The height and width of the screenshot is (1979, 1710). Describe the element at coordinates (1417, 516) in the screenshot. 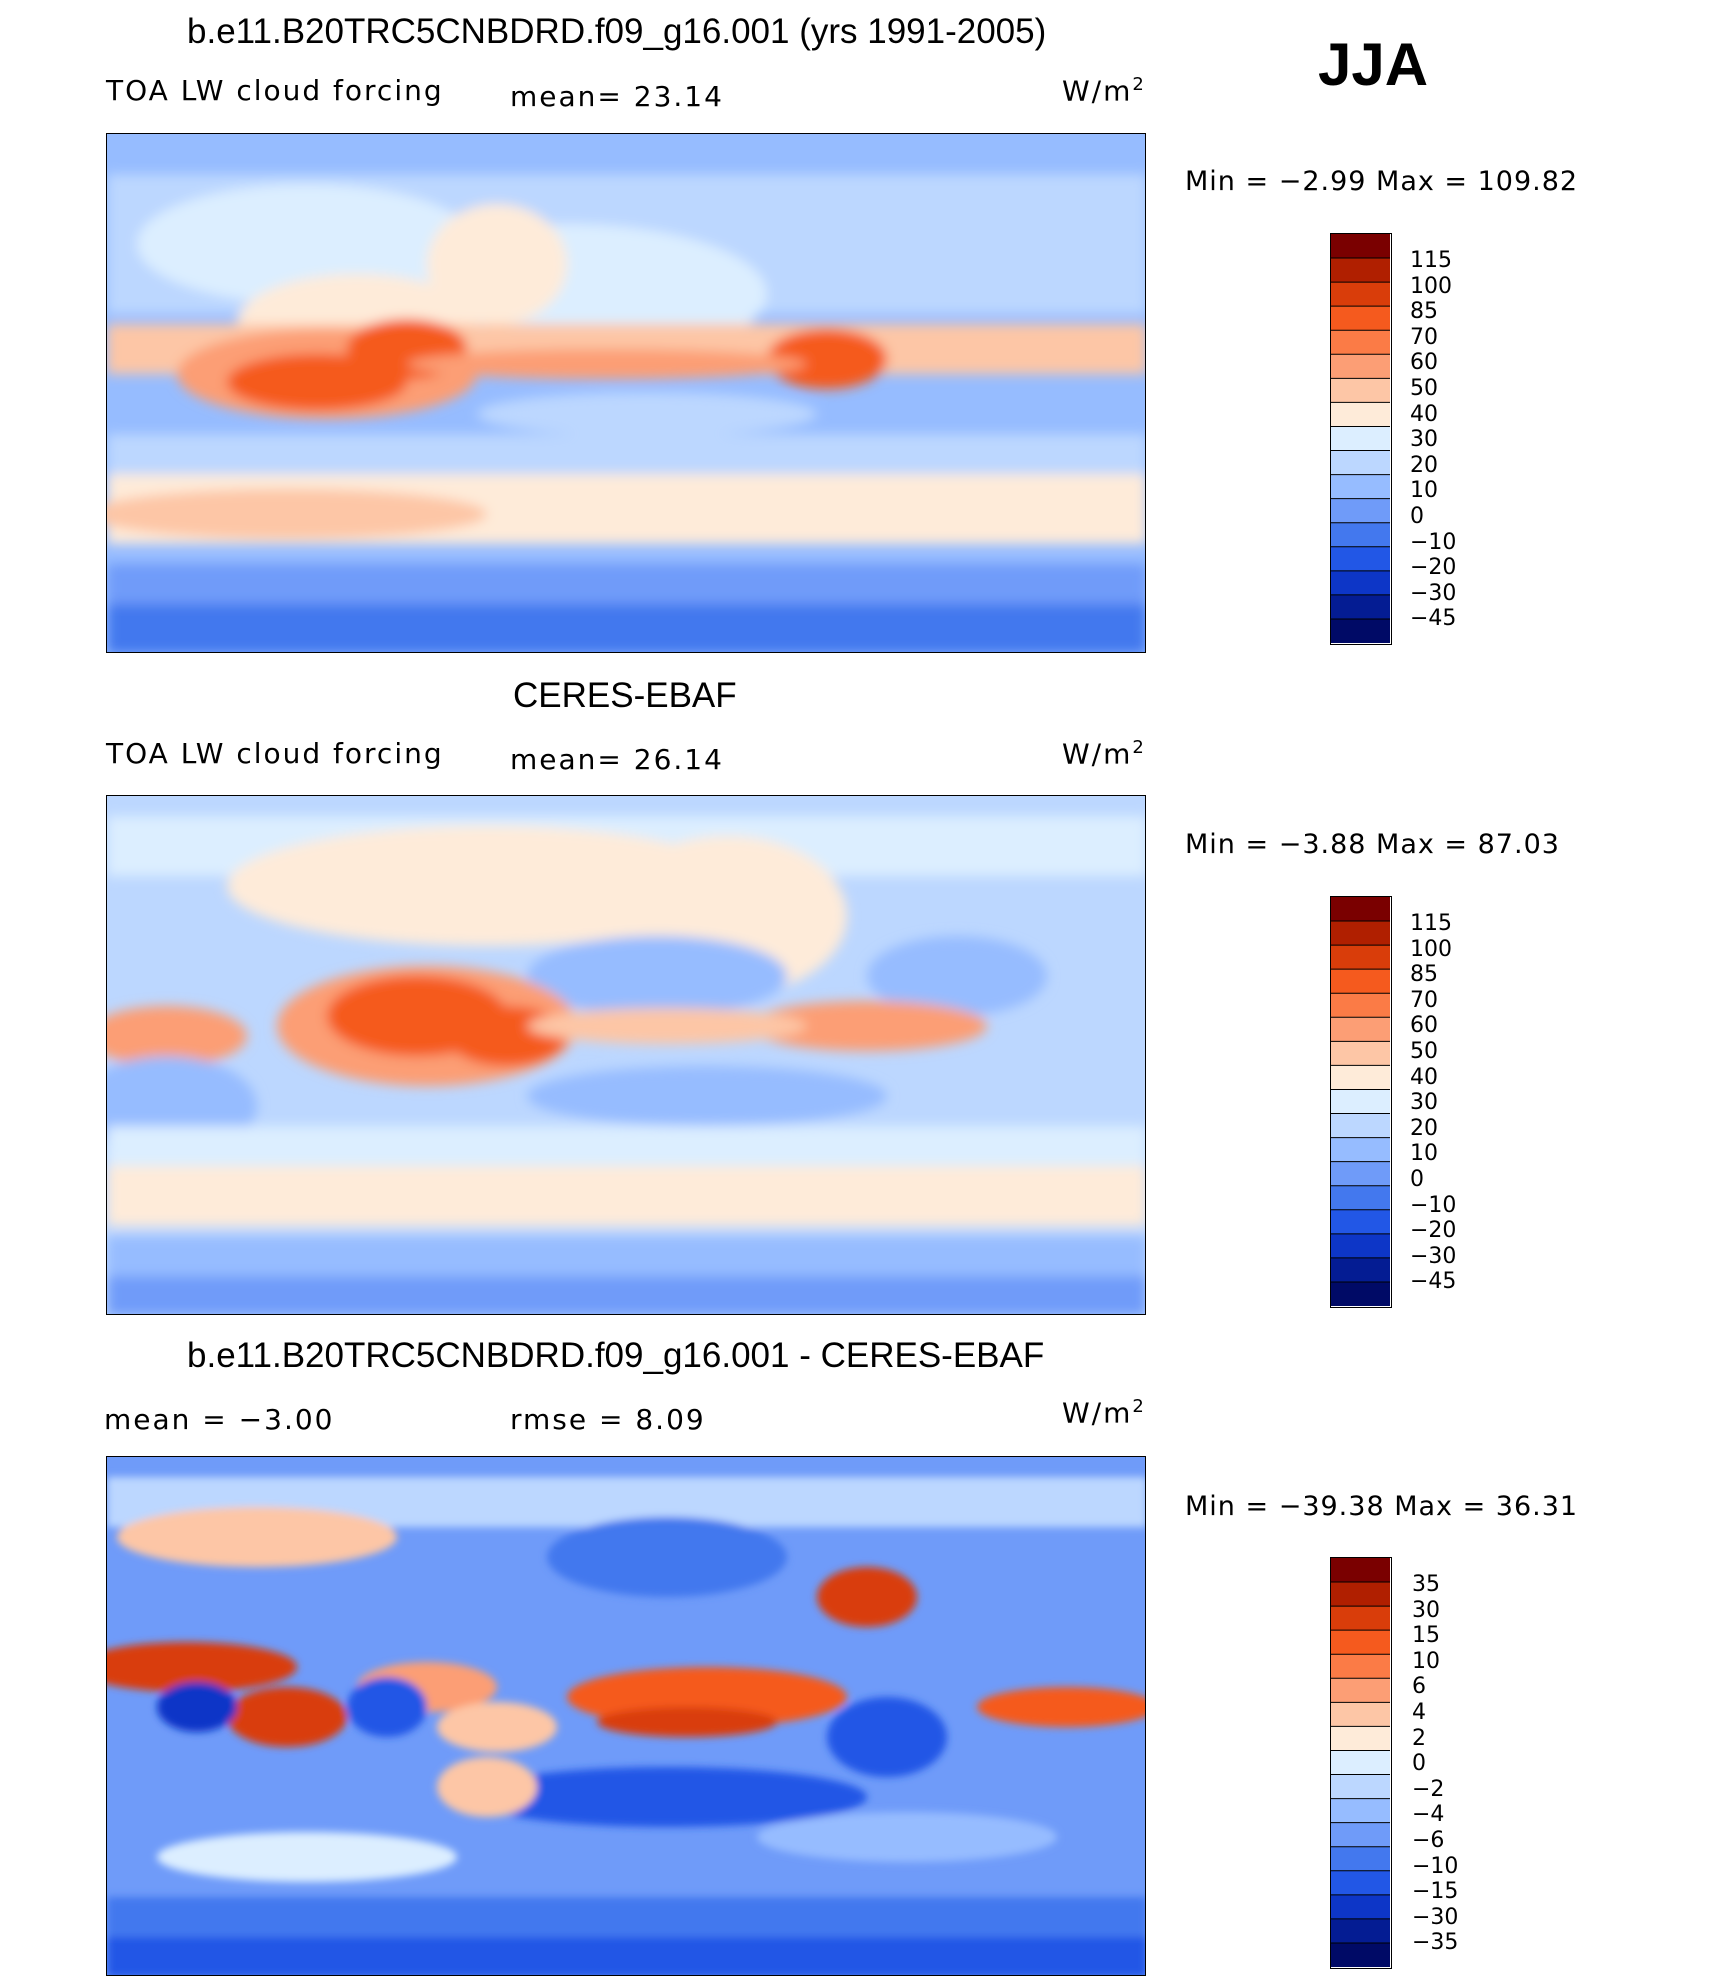

I see `cb1-label: 0` at that location.